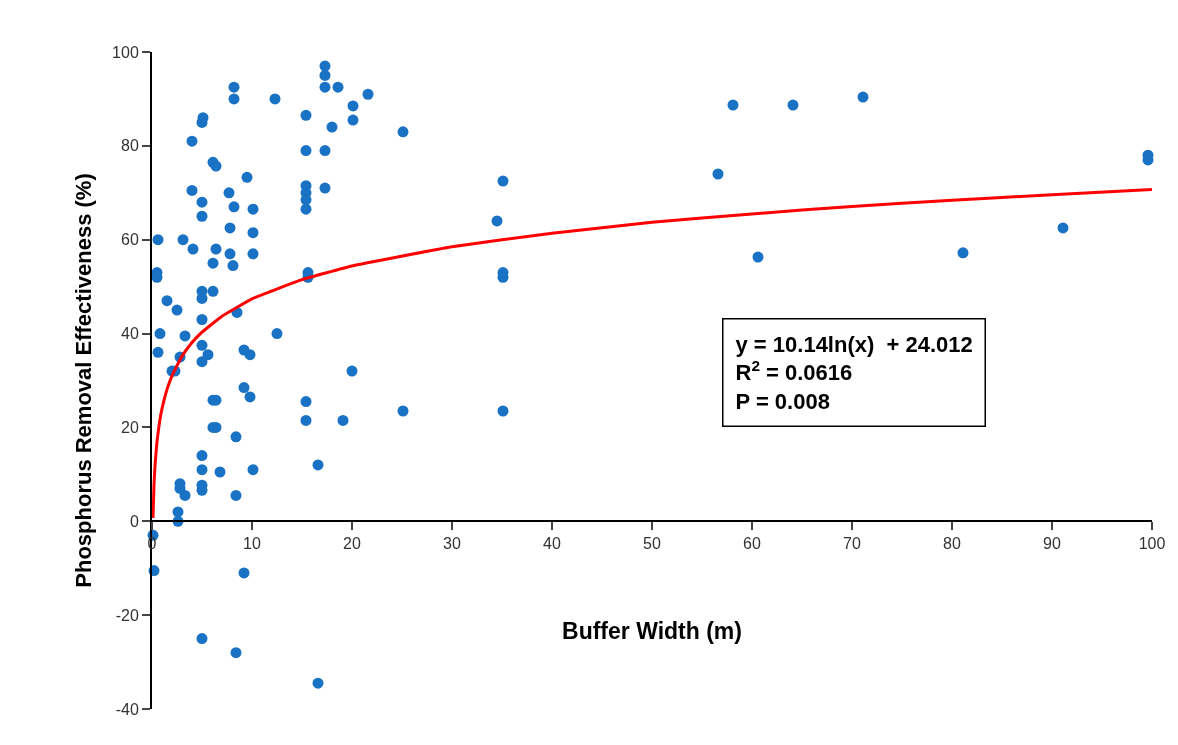  What do you see at coordinates (130, 146) in the screenshot?
I see `y-tick-label: 80` at bounding box center [130, 146].